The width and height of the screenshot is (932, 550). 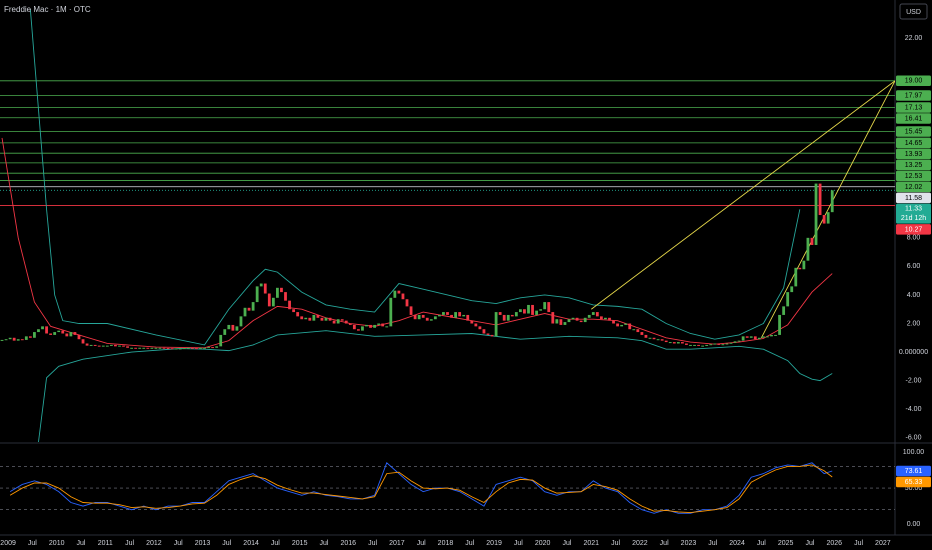 I want to click on level-label: 10.27, so click(x=914, y=229).